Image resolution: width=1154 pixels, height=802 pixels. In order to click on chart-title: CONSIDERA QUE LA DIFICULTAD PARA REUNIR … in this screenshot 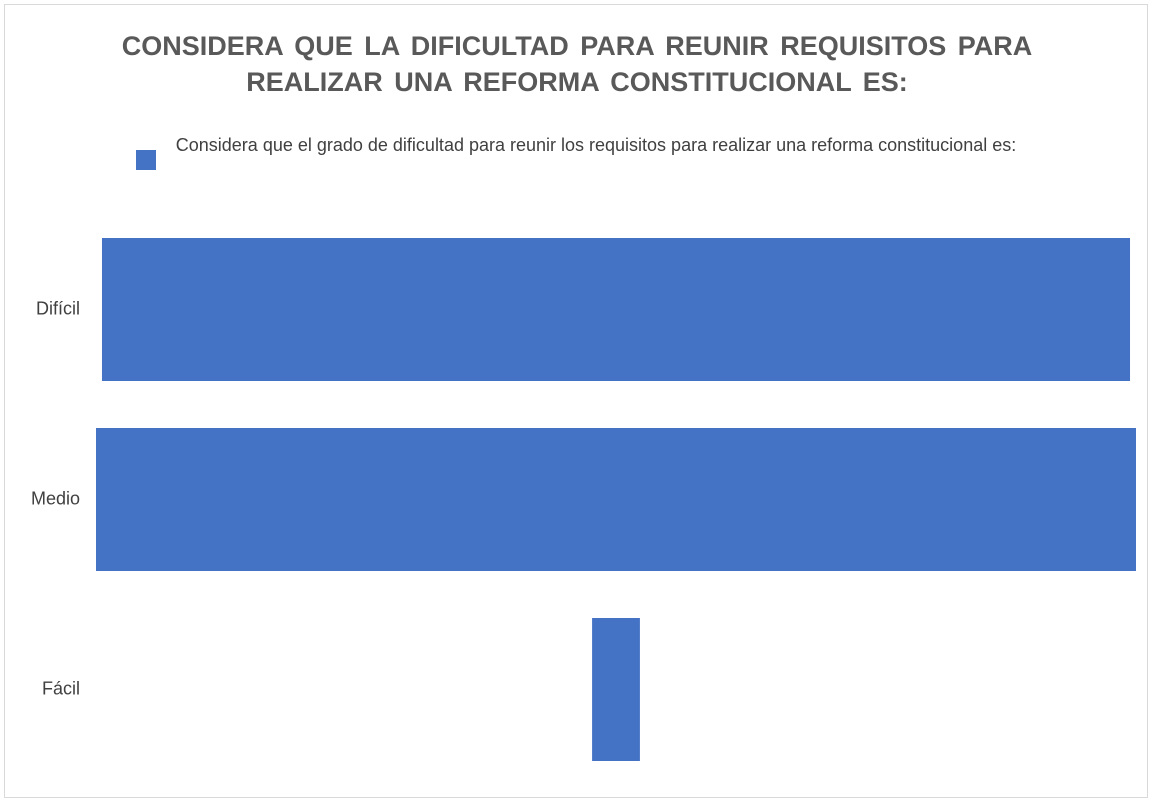, I will do `click(577, 64)`.